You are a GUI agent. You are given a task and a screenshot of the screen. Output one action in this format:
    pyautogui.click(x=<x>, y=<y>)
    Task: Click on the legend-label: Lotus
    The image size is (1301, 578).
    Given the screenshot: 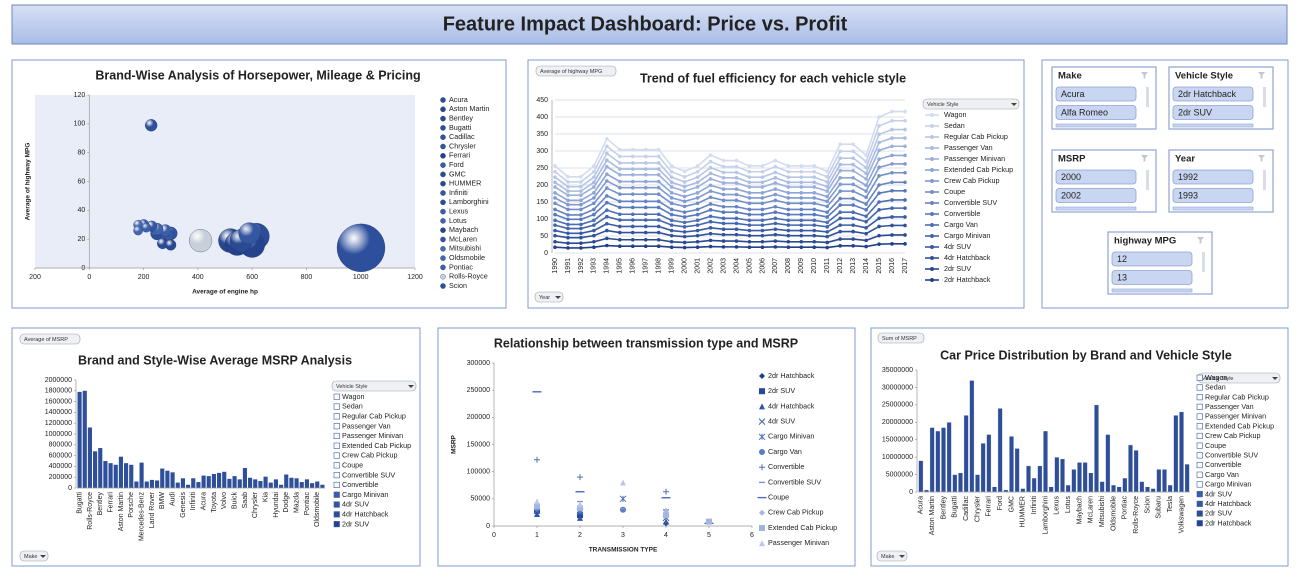 What is the action you would take?
    pyautogui.click(x=458, y=220)
    